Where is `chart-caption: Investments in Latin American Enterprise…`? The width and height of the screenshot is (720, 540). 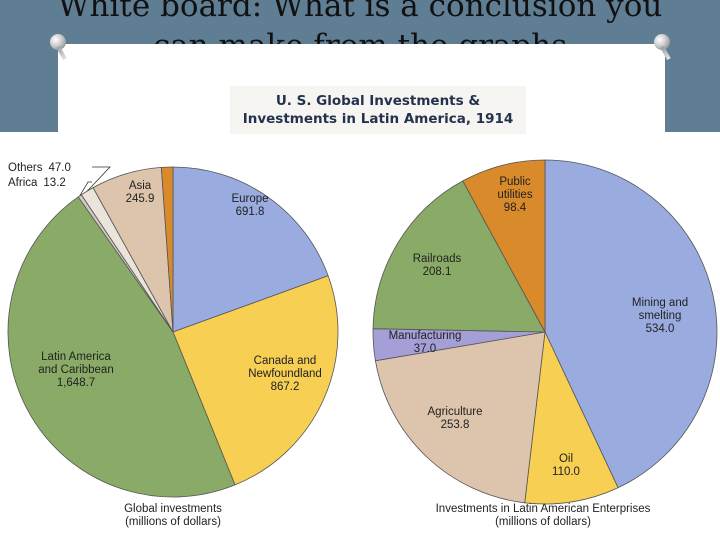 chart-caption: Investments in Latin American Enterprise… is located at coordinates (543, 509).